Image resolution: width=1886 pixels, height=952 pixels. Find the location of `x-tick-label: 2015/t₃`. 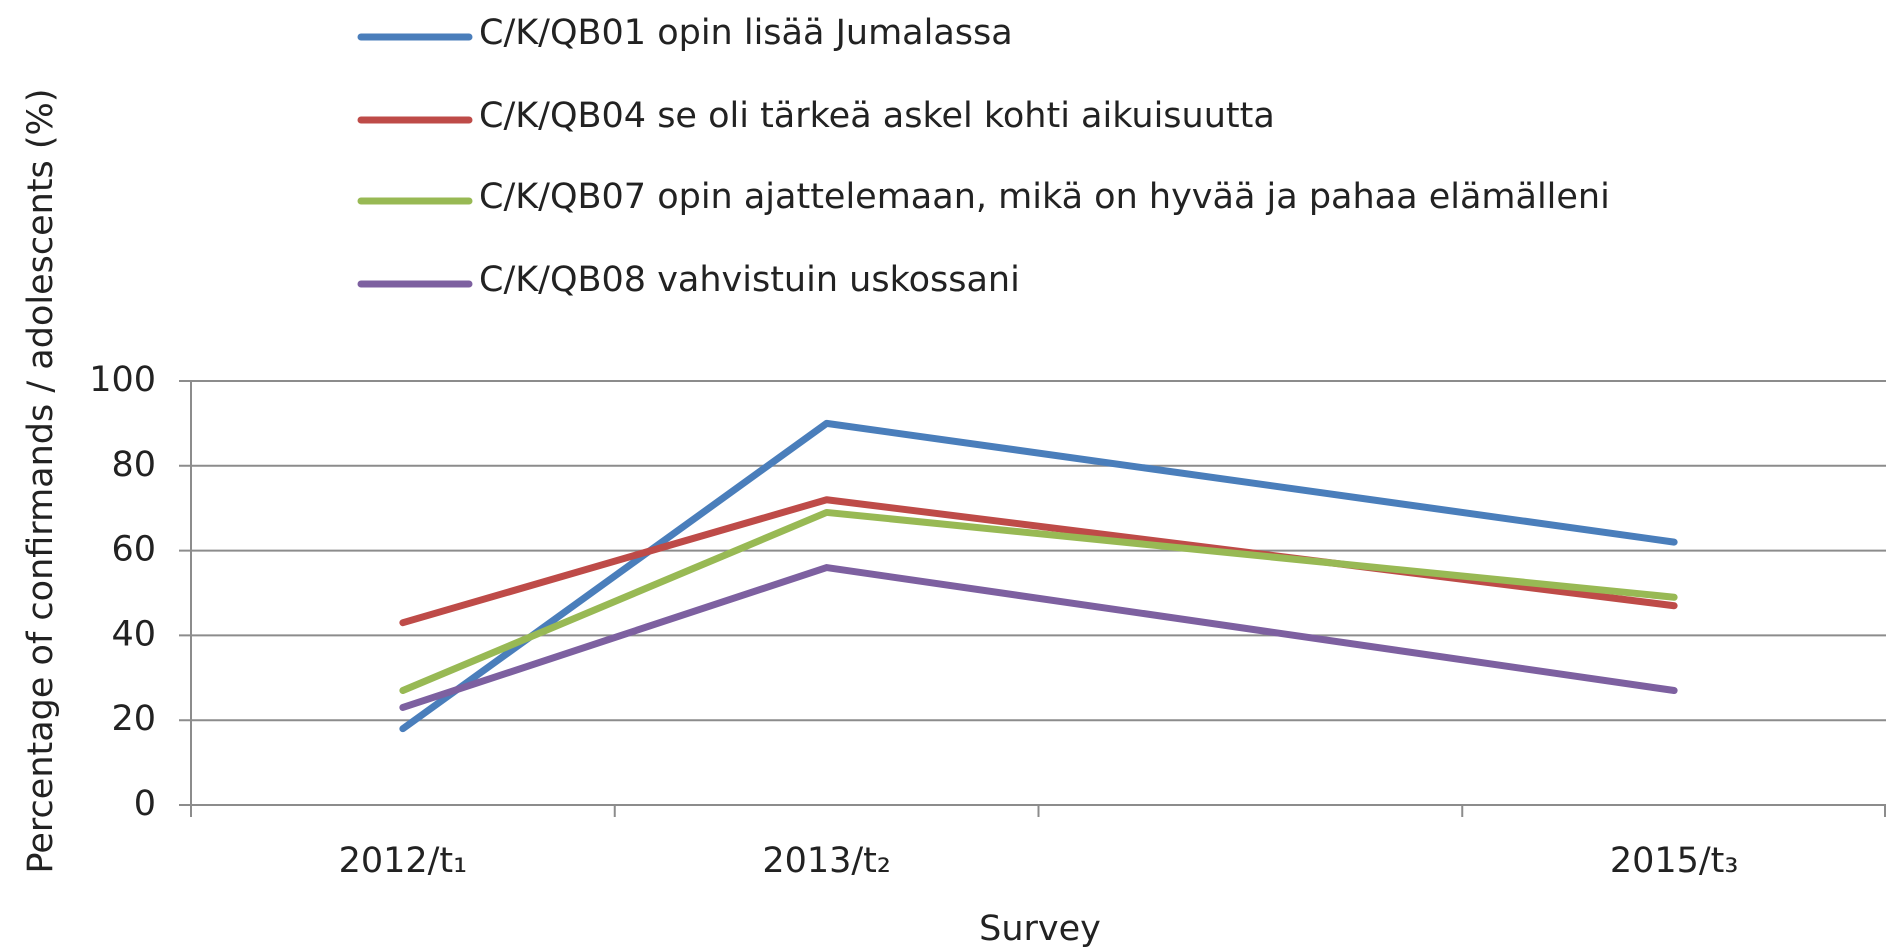

x-tick-label: 2015/t₃ is located at coordinates (1674, 861).